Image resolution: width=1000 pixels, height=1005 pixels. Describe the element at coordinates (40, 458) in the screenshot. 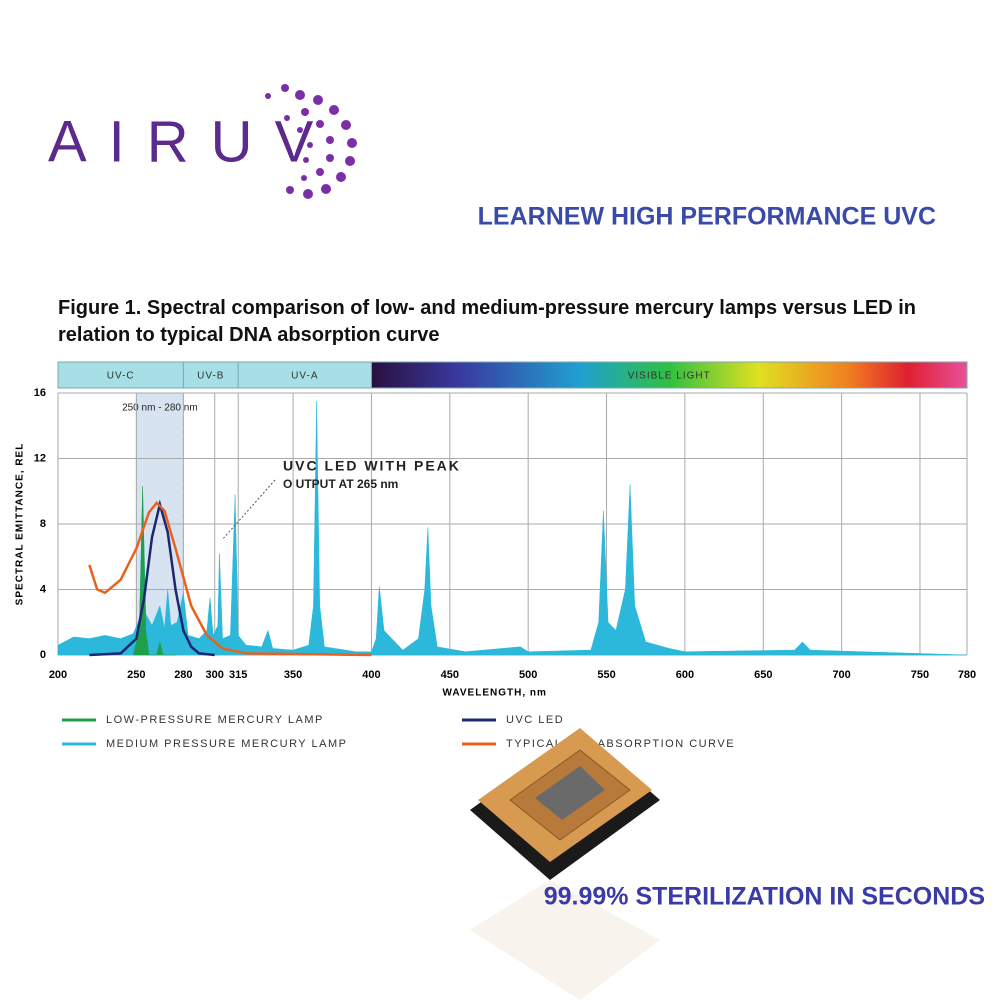

I see `y-tick-label: 12` at that location.